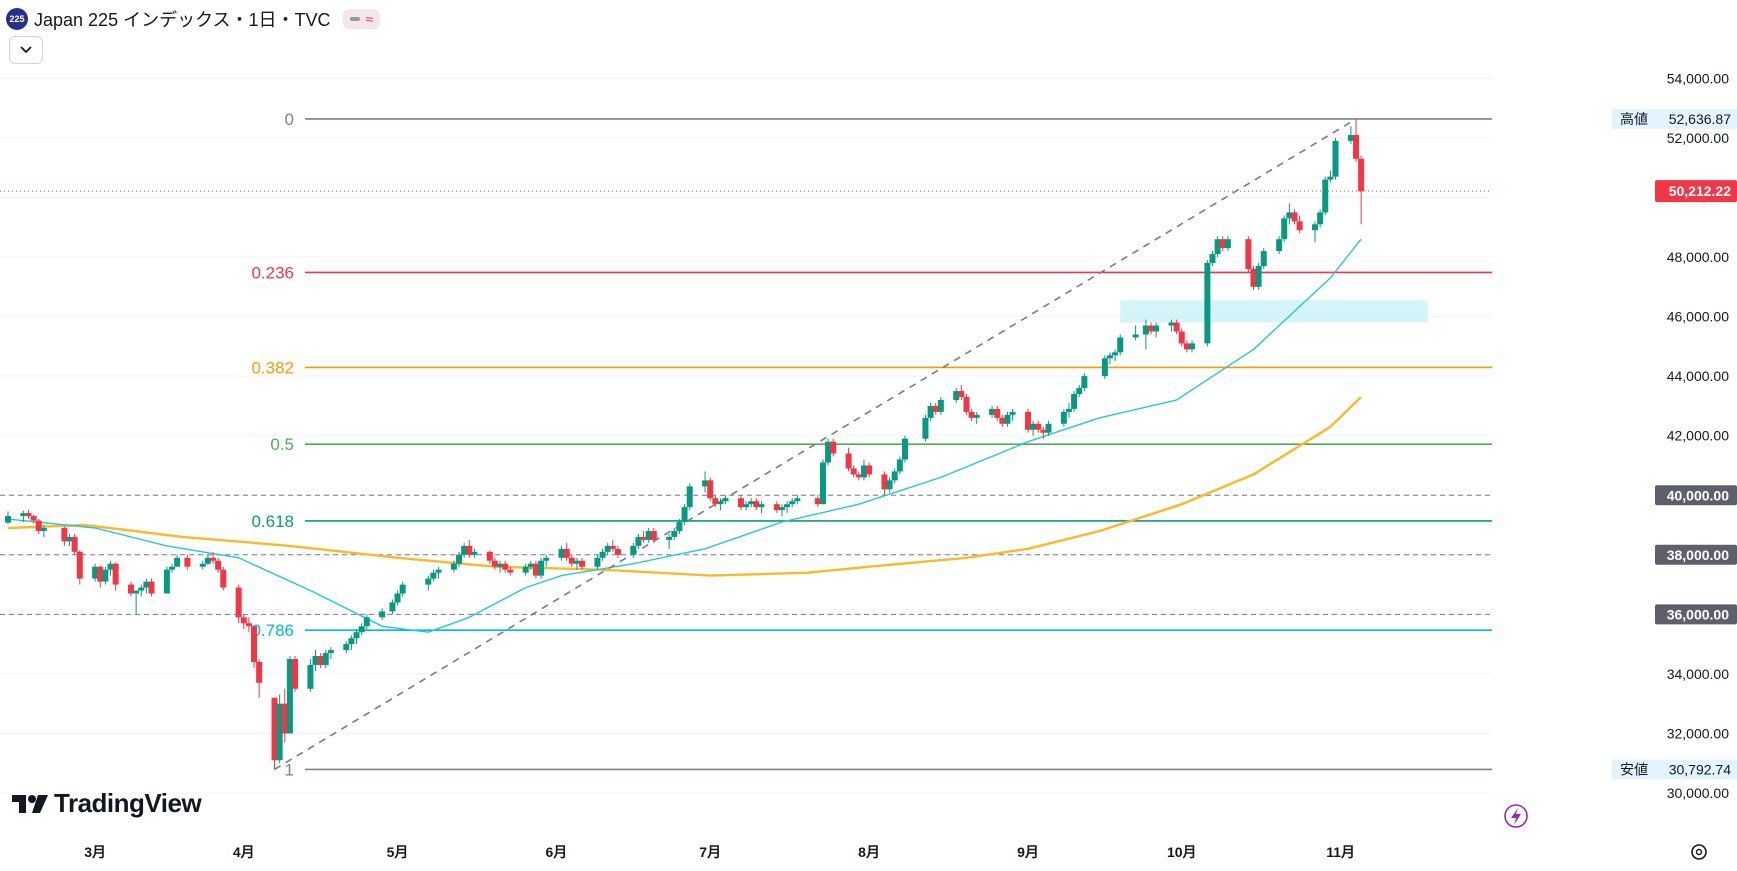 The width and height of the screenshot is (1737, 871). Describe the element at coordinates (17, 19) in the screenshot. I see `symbol-badge: 225` at that location.